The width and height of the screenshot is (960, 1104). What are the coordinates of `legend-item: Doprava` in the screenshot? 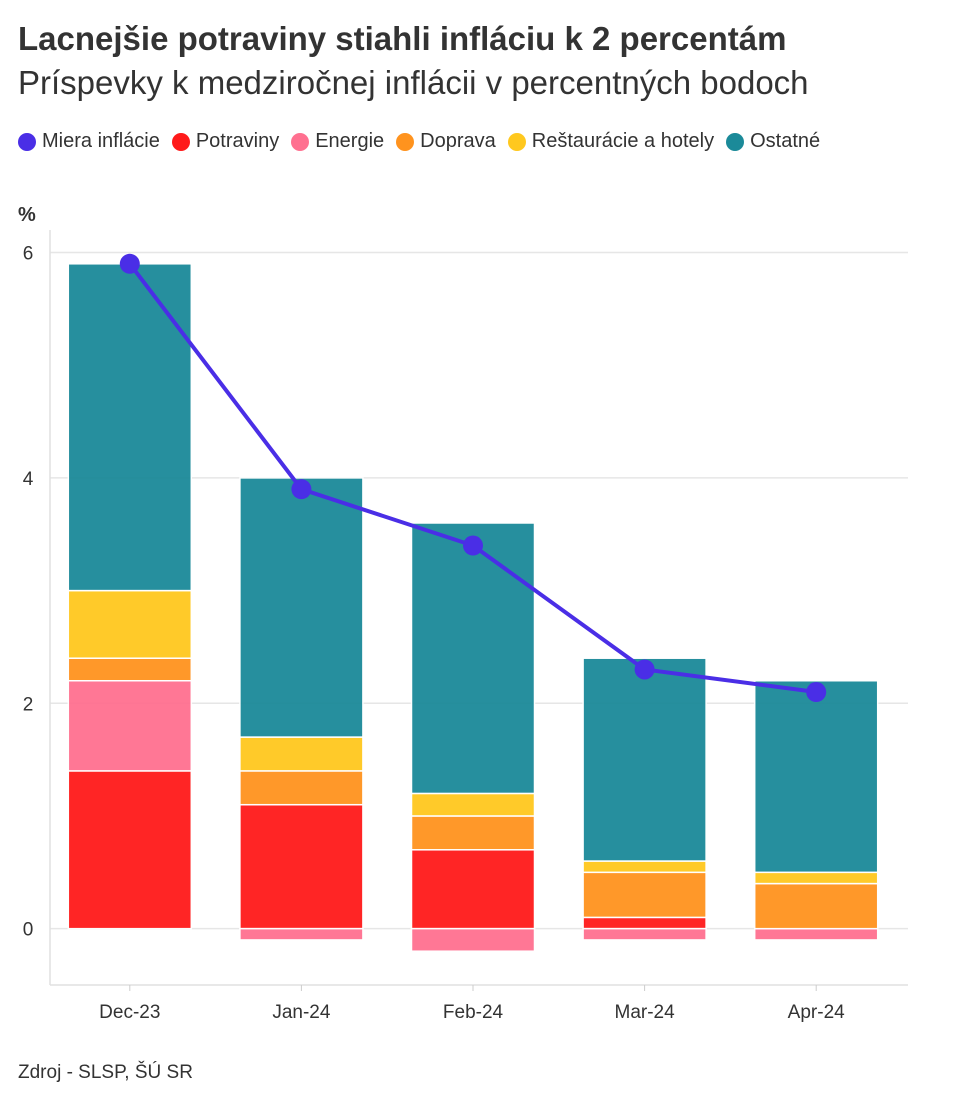 It's located at (446, 141).